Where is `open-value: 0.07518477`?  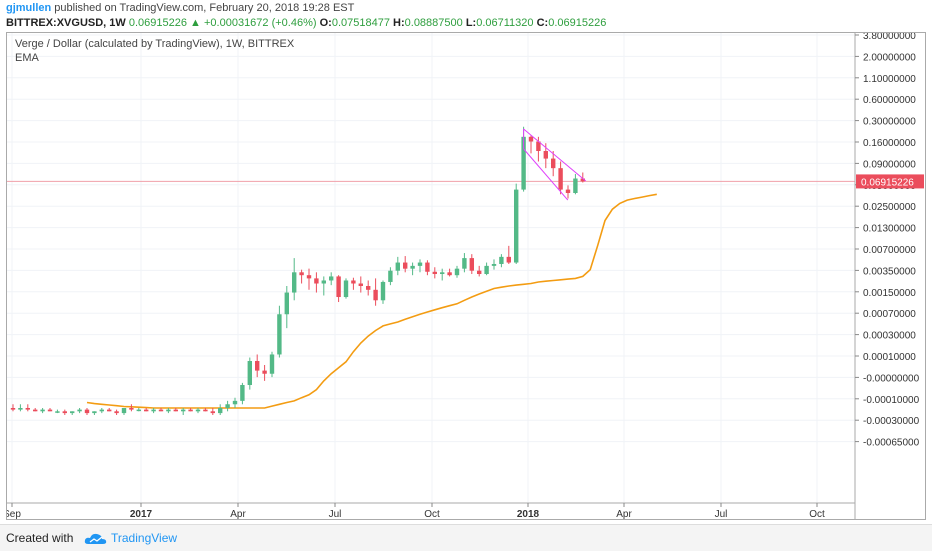 open-value: 0.07518477 is located at coordinates (360, 23).